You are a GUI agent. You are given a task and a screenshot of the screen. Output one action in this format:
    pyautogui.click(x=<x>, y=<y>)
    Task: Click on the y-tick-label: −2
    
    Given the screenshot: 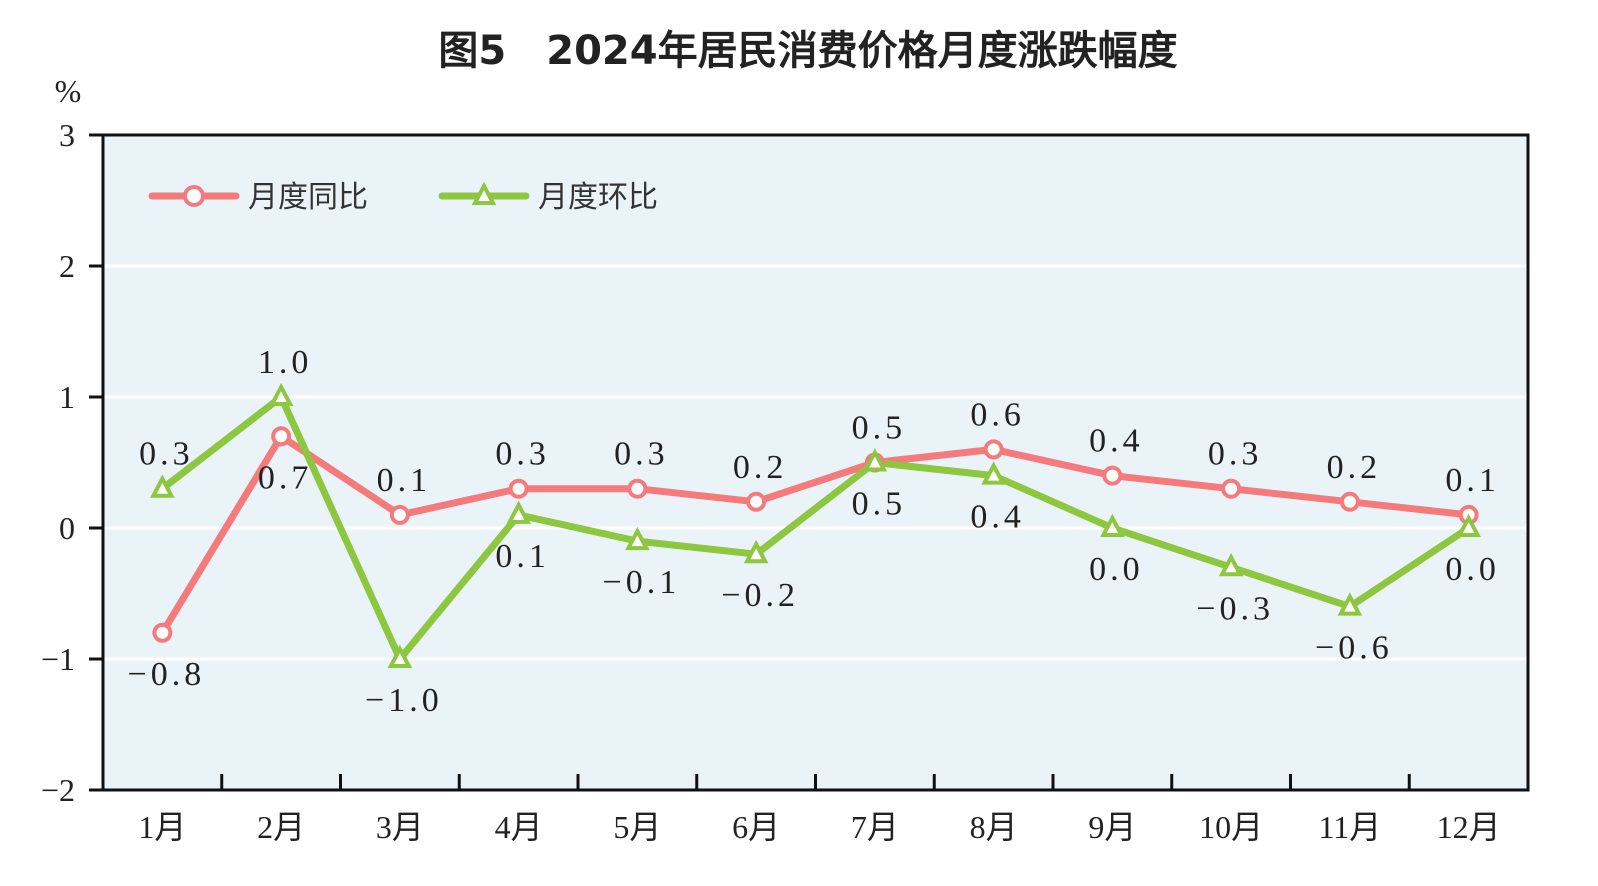 What is the action you would take?
    pyautogui.click(x=58, y=790)
    